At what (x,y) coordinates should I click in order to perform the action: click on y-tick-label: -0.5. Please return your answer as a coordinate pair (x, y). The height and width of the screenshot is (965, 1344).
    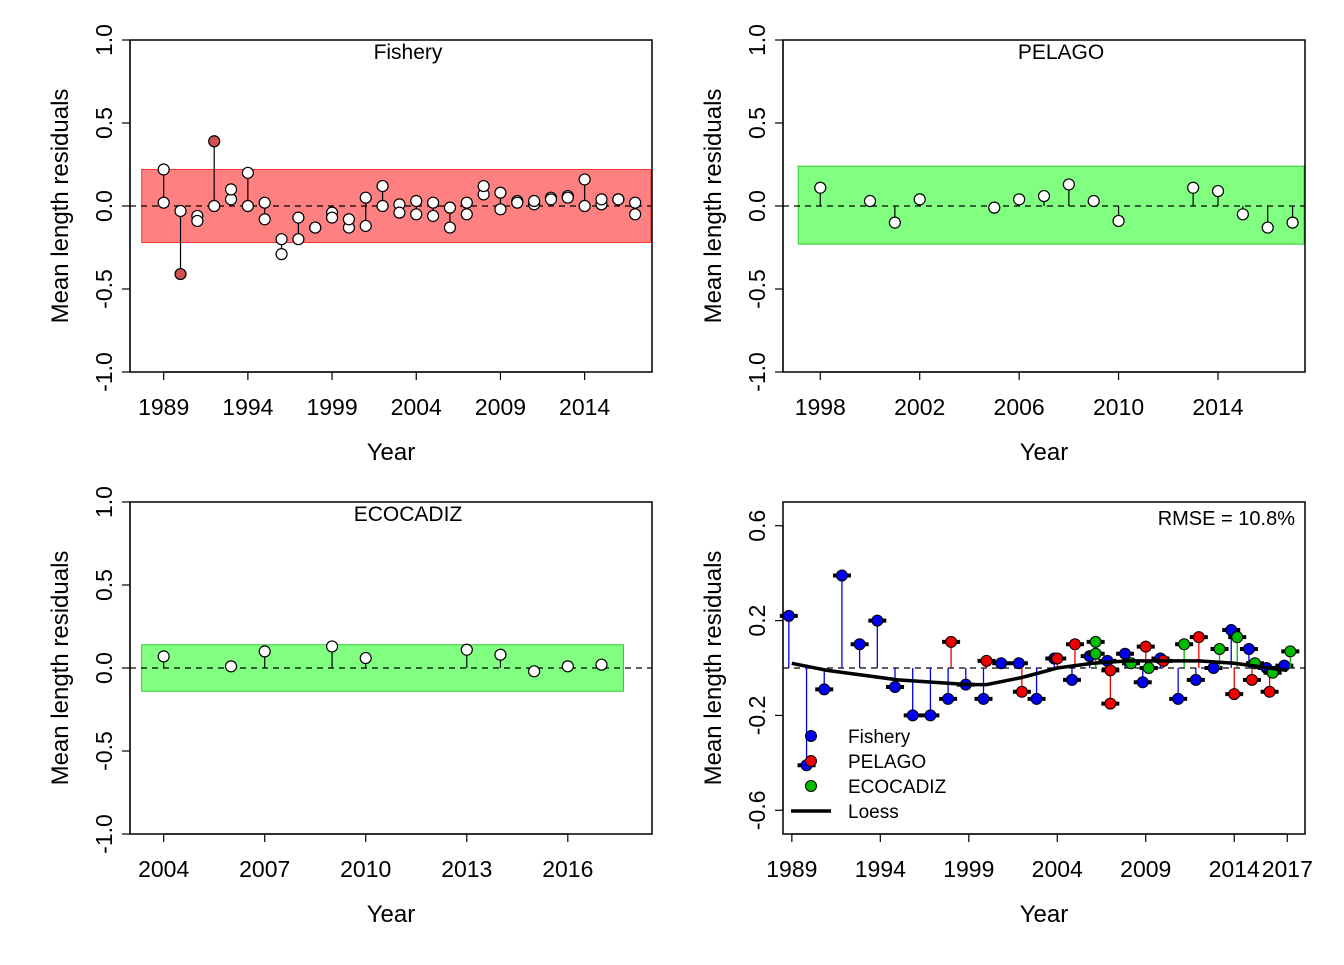
    Looking at the image, I should click on (104, 751).